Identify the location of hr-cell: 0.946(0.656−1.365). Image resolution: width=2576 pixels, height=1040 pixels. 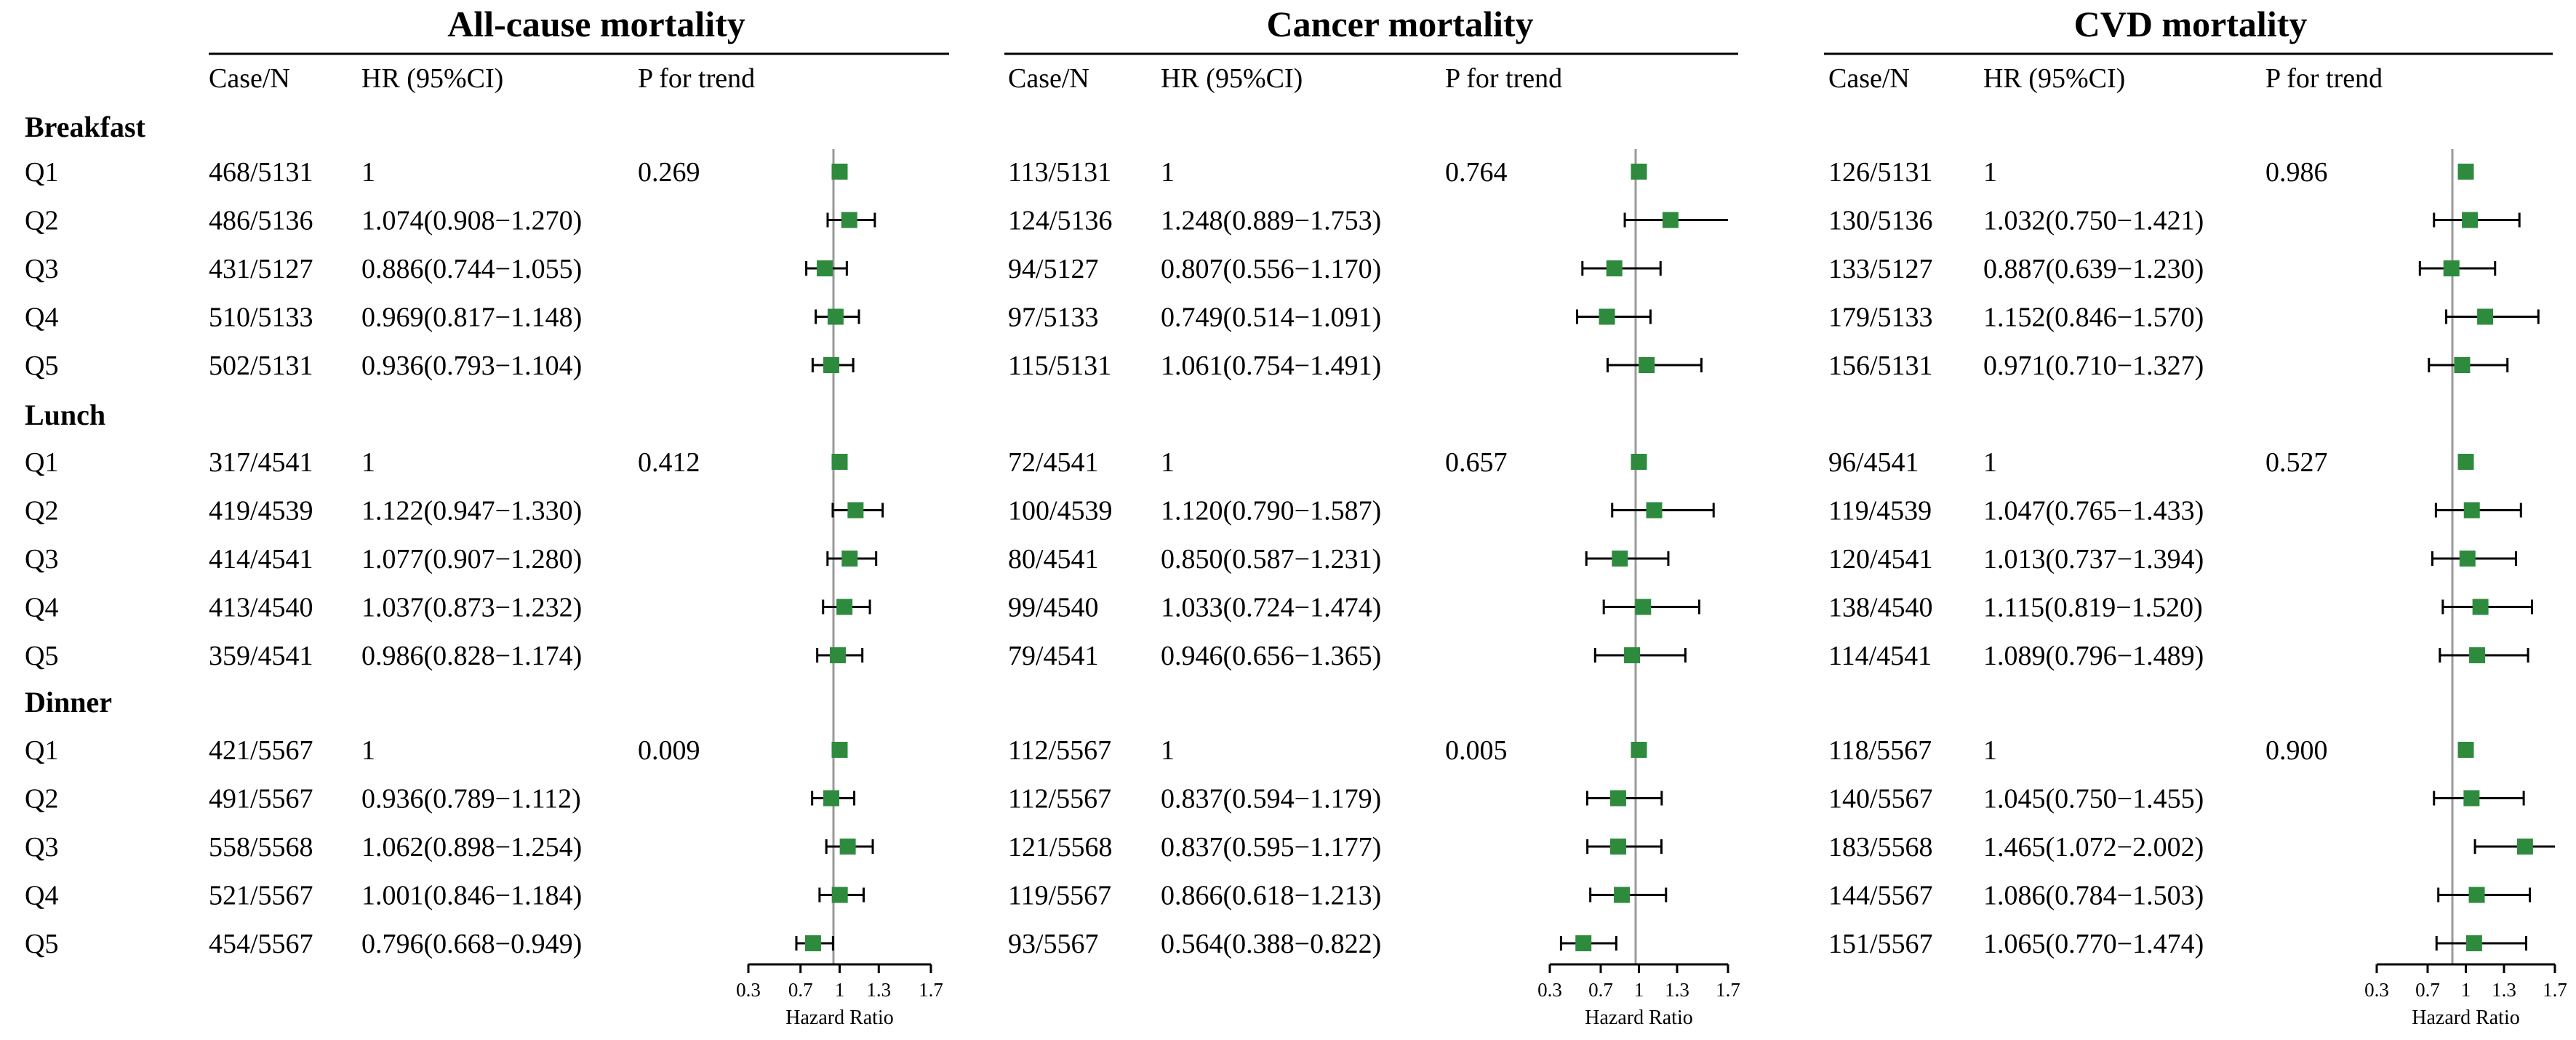
(1271, 656).